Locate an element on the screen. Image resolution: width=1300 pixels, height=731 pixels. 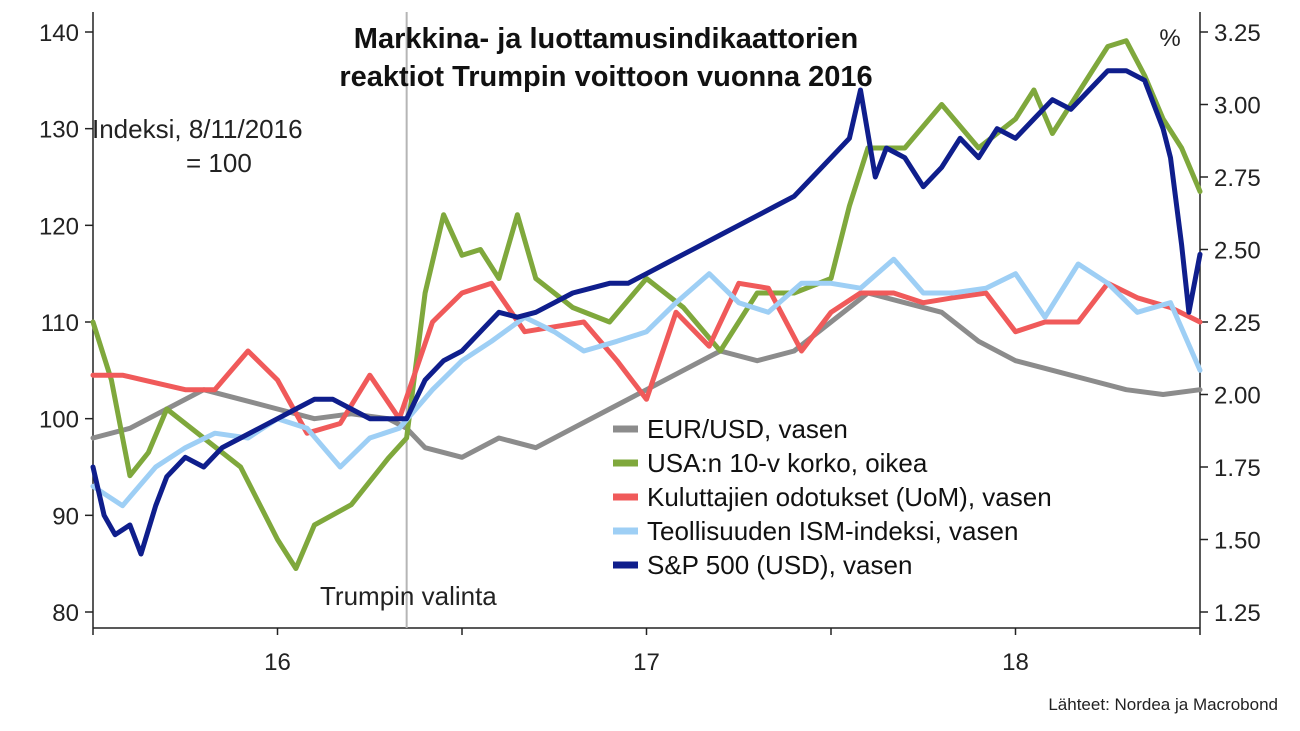
right-tick-label: 2.25 is located at coordinates (1237, 323).